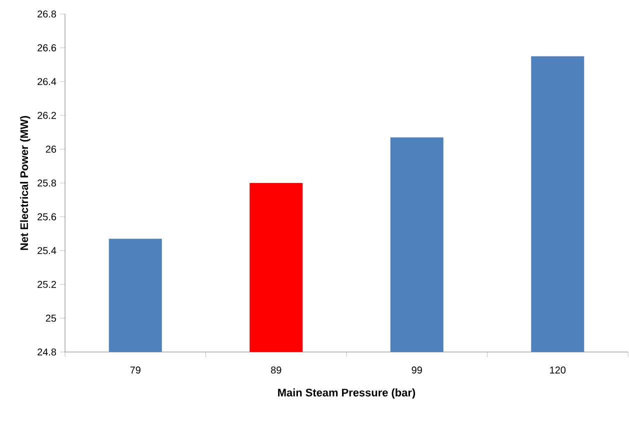 The height and width of the screenshot is (429, 629). Describe the element at coordinates (47, 115) in the screenshot. I see `y-tick-label: 26.2` at that location.